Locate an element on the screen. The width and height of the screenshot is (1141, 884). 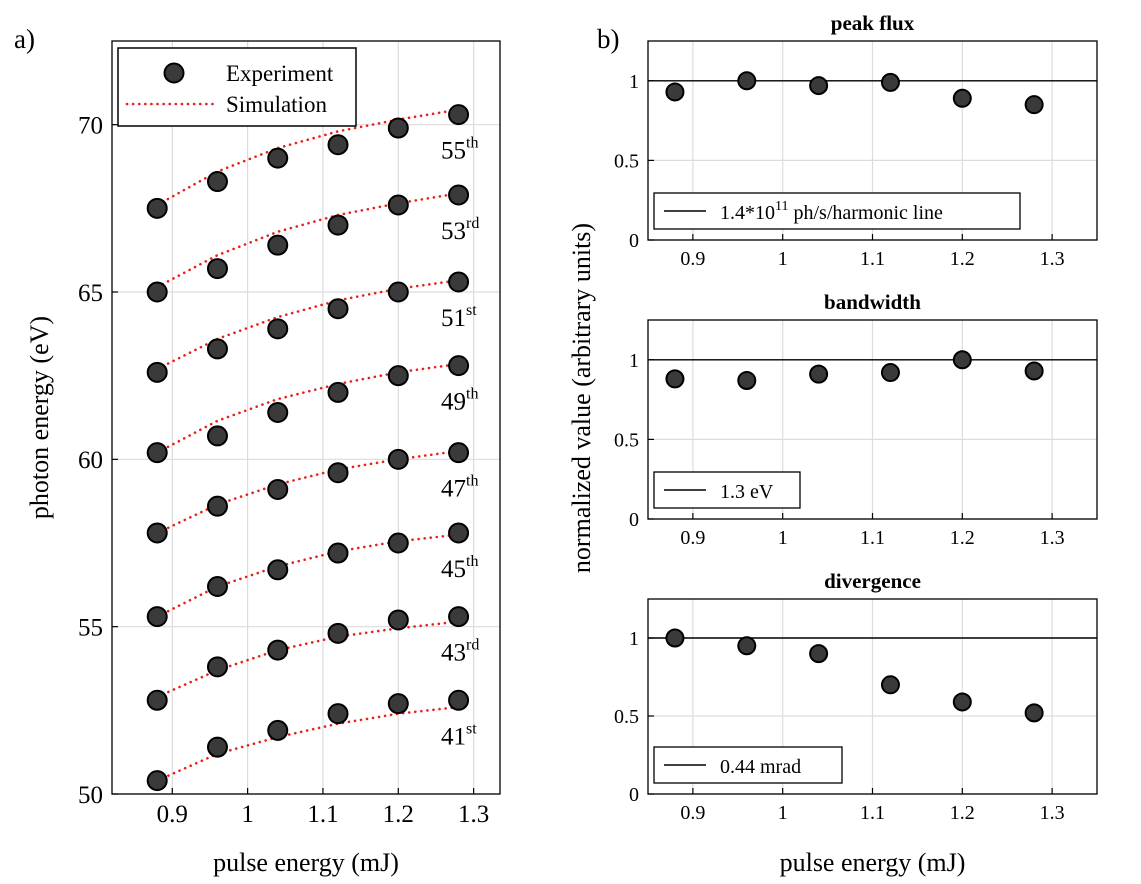
harmonic-label: 41st is located at coordinates (459, 735).